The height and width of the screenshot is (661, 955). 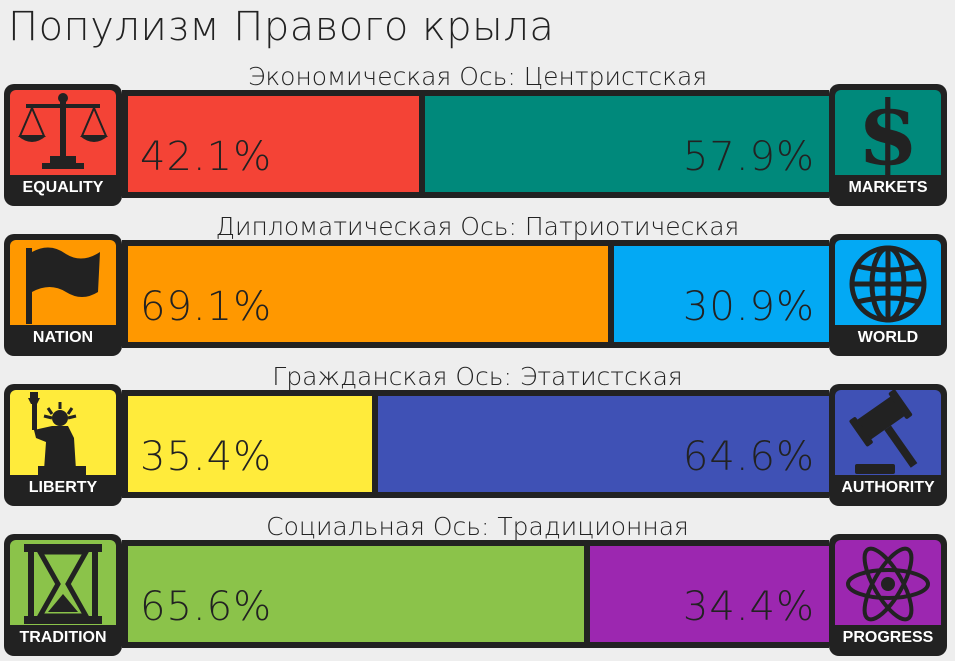 I want to click on axis-end-left: TRADITION, so click(x=63, y=595).